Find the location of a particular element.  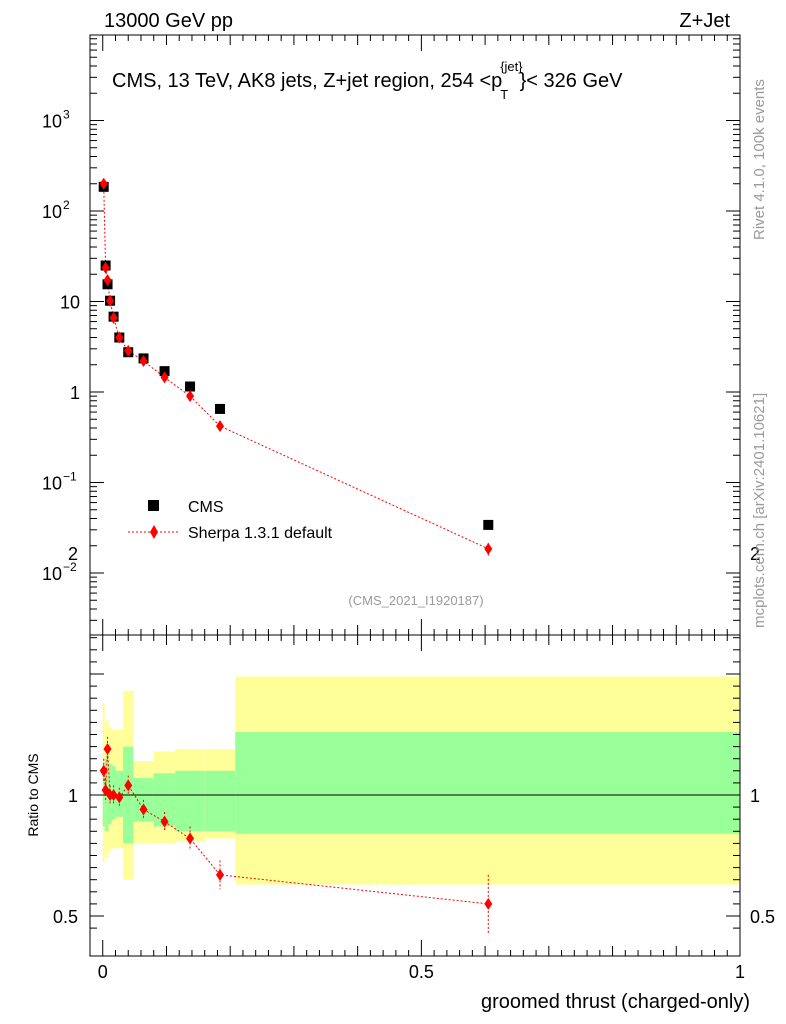

ratio-y-tick-label: 0.5 is located at coordinates (65, 917).